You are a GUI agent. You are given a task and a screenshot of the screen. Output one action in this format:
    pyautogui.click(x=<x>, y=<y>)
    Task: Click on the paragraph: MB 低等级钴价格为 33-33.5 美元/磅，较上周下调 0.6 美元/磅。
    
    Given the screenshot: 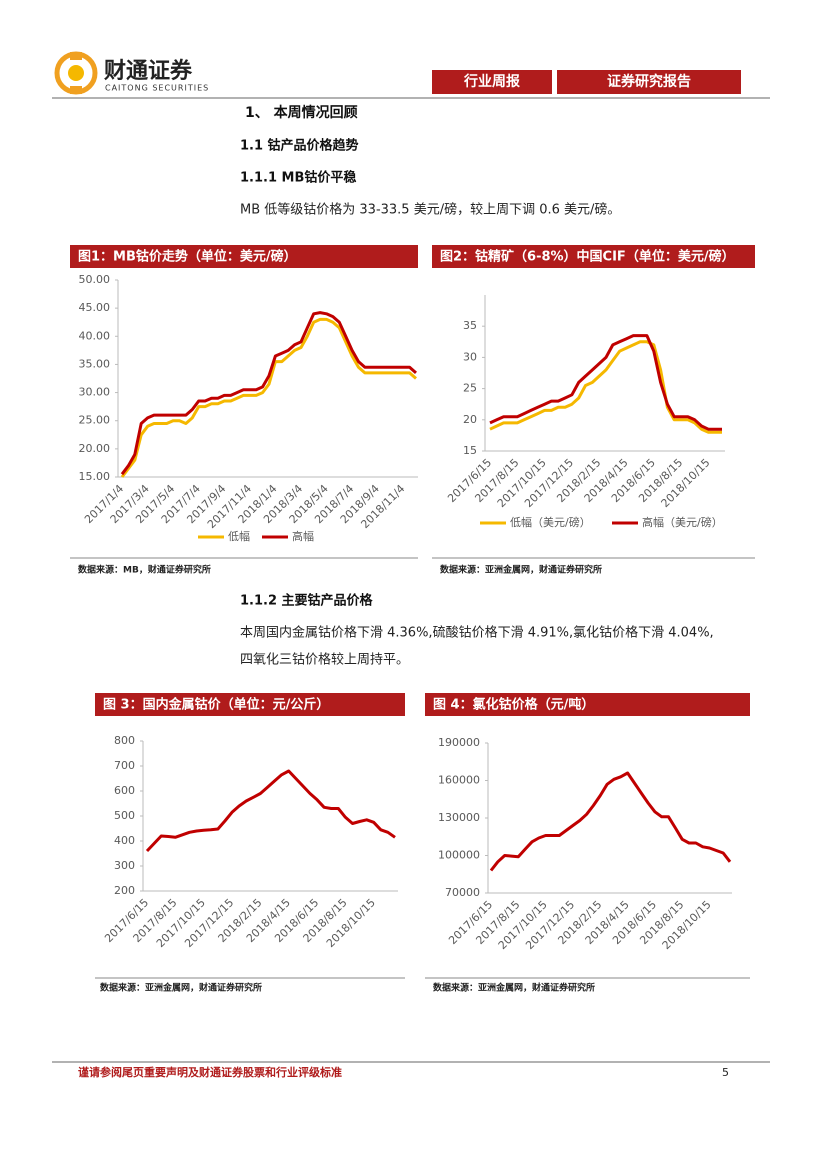 What is the action you would take?
    pyautogui.click(x=430, y=210)
    